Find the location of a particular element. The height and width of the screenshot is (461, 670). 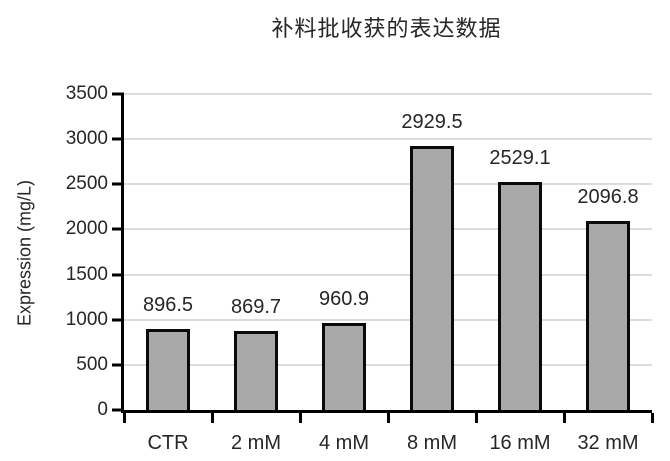

y-tick-label: 1000 is located at coordinates (86, 319).